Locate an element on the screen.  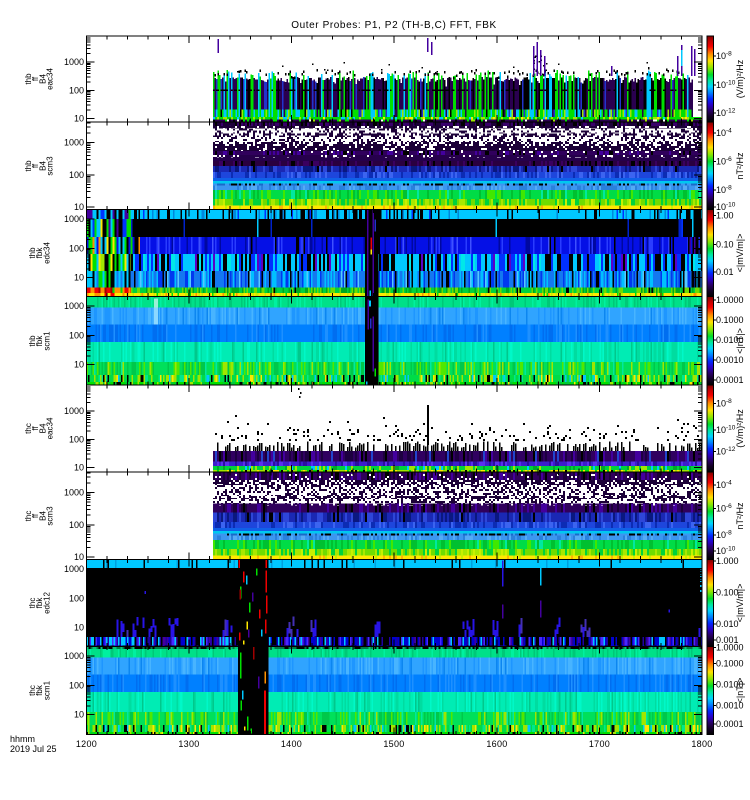
svg-text: 1700 is located at coordinates (599, 744).